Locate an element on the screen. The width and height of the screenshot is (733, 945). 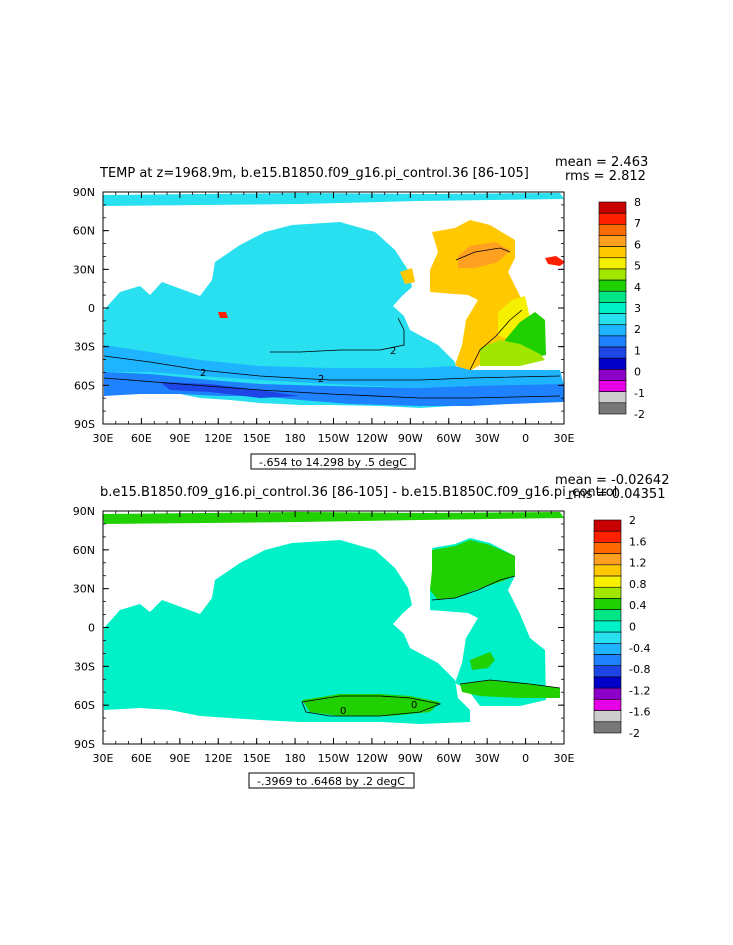
top-lat-label: 90S is located at coordinates (84, 424).